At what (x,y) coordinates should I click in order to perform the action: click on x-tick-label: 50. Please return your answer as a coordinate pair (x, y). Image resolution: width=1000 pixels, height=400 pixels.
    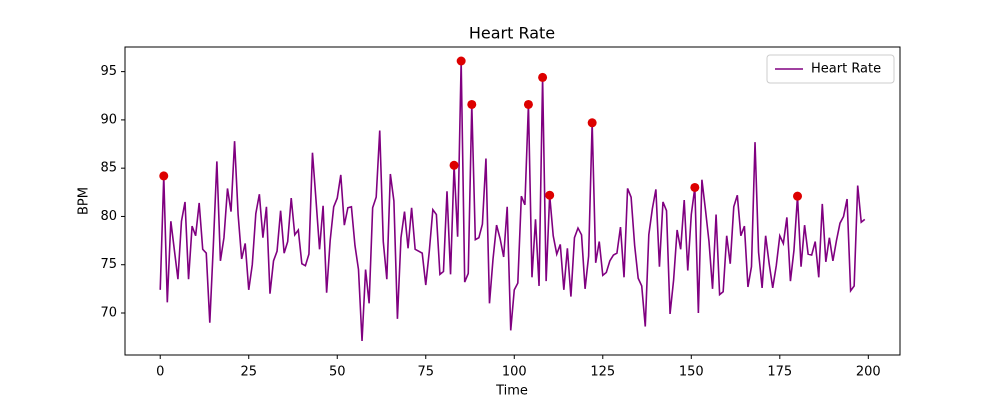
    Looking at the image, I should click on (337, 372).